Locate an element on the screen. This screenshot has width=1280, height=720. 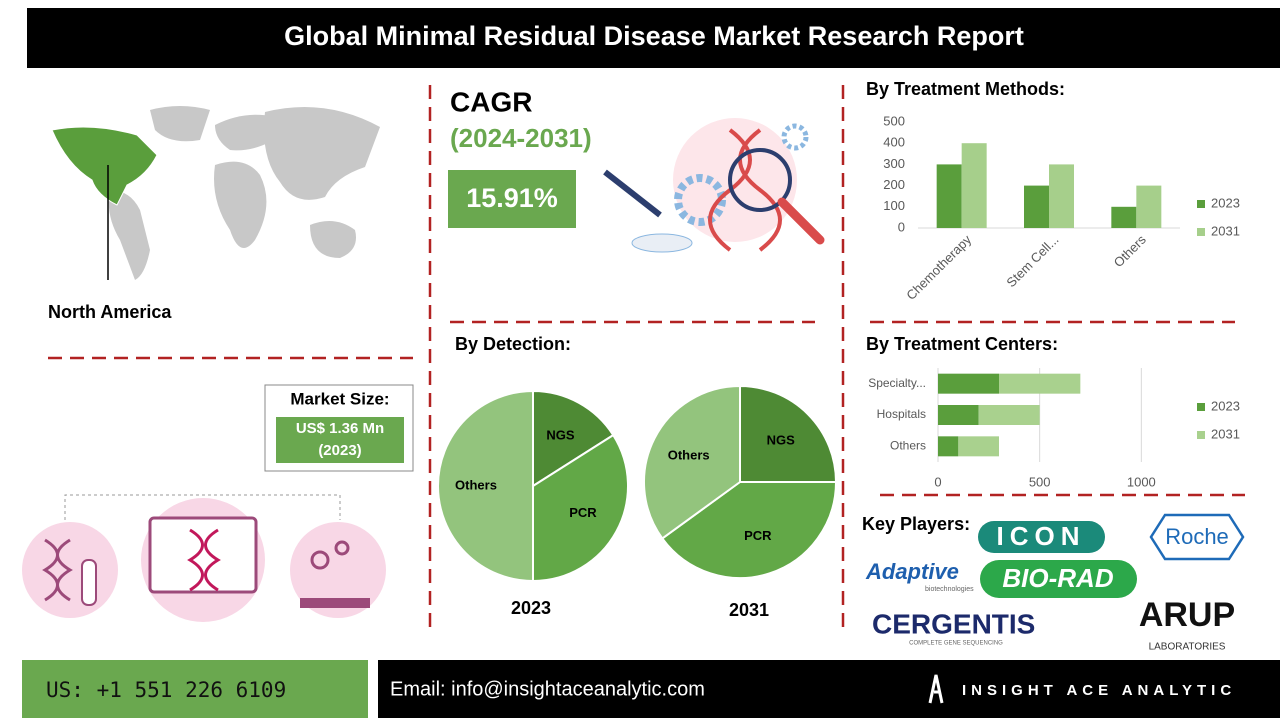
logo-text: Roche is located at coordinates (1197, 536).